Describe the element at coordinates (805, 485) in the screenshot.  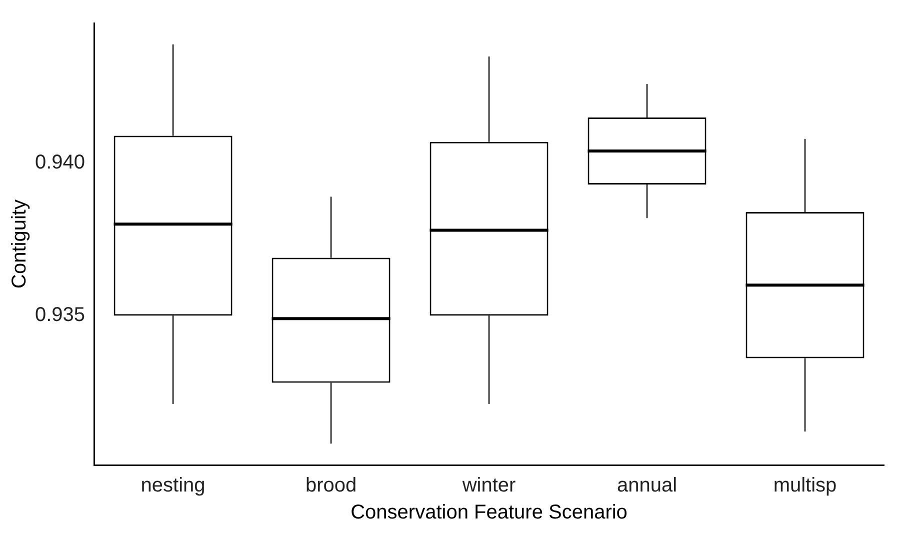
I see `x-tick-label: multisp` at that location.